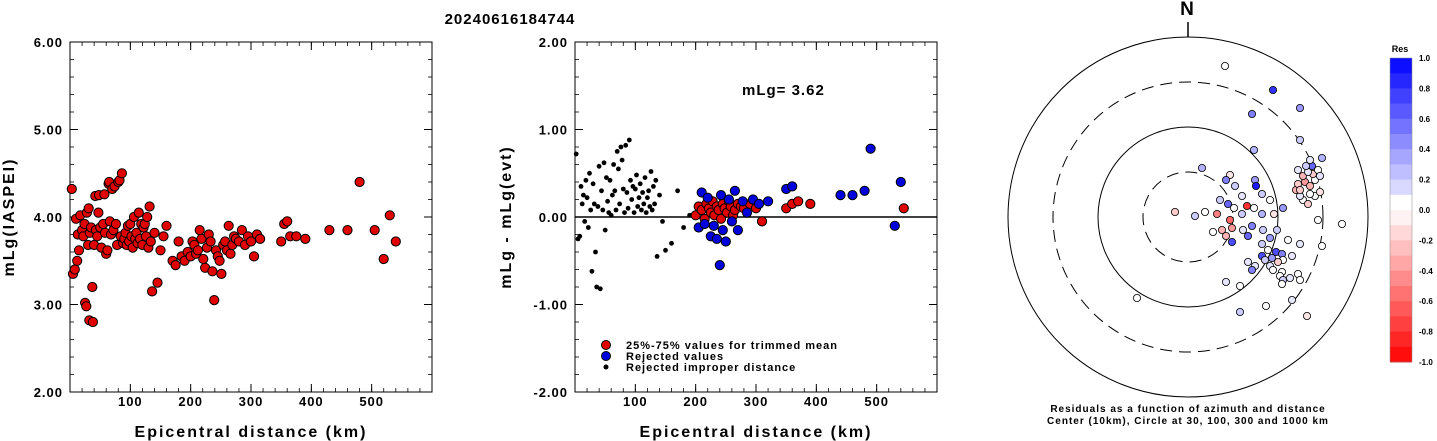  I want to click on colorbar-cells, so click(1401, 210).